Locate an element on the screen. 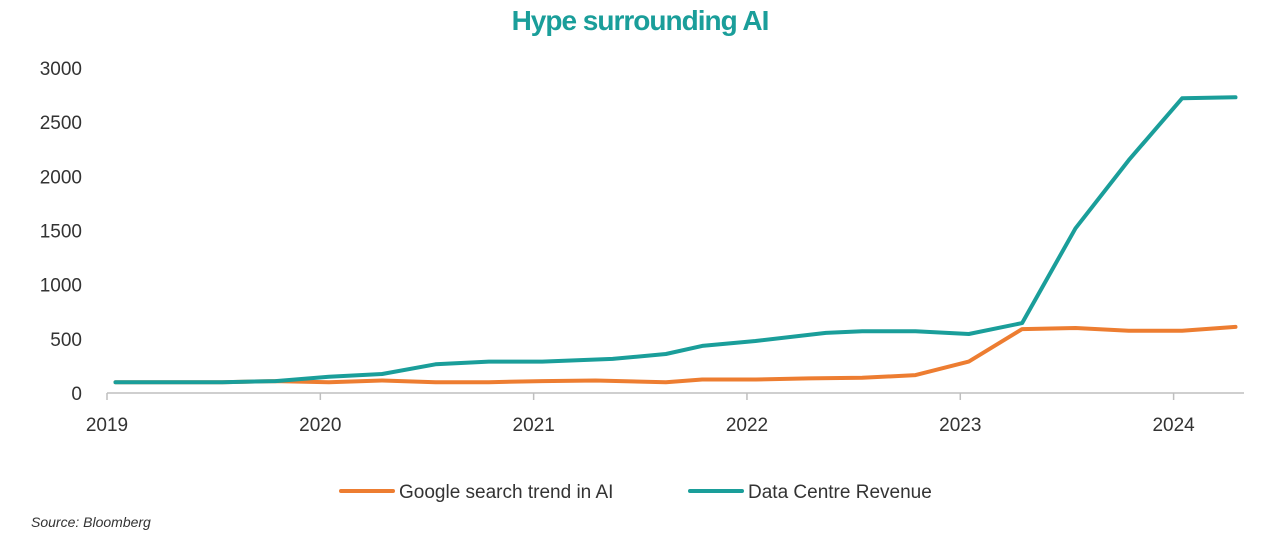 The height and width of the screenshot is (537, 1280). y-tick-label: 1000 is located at coordinates (61, 286).